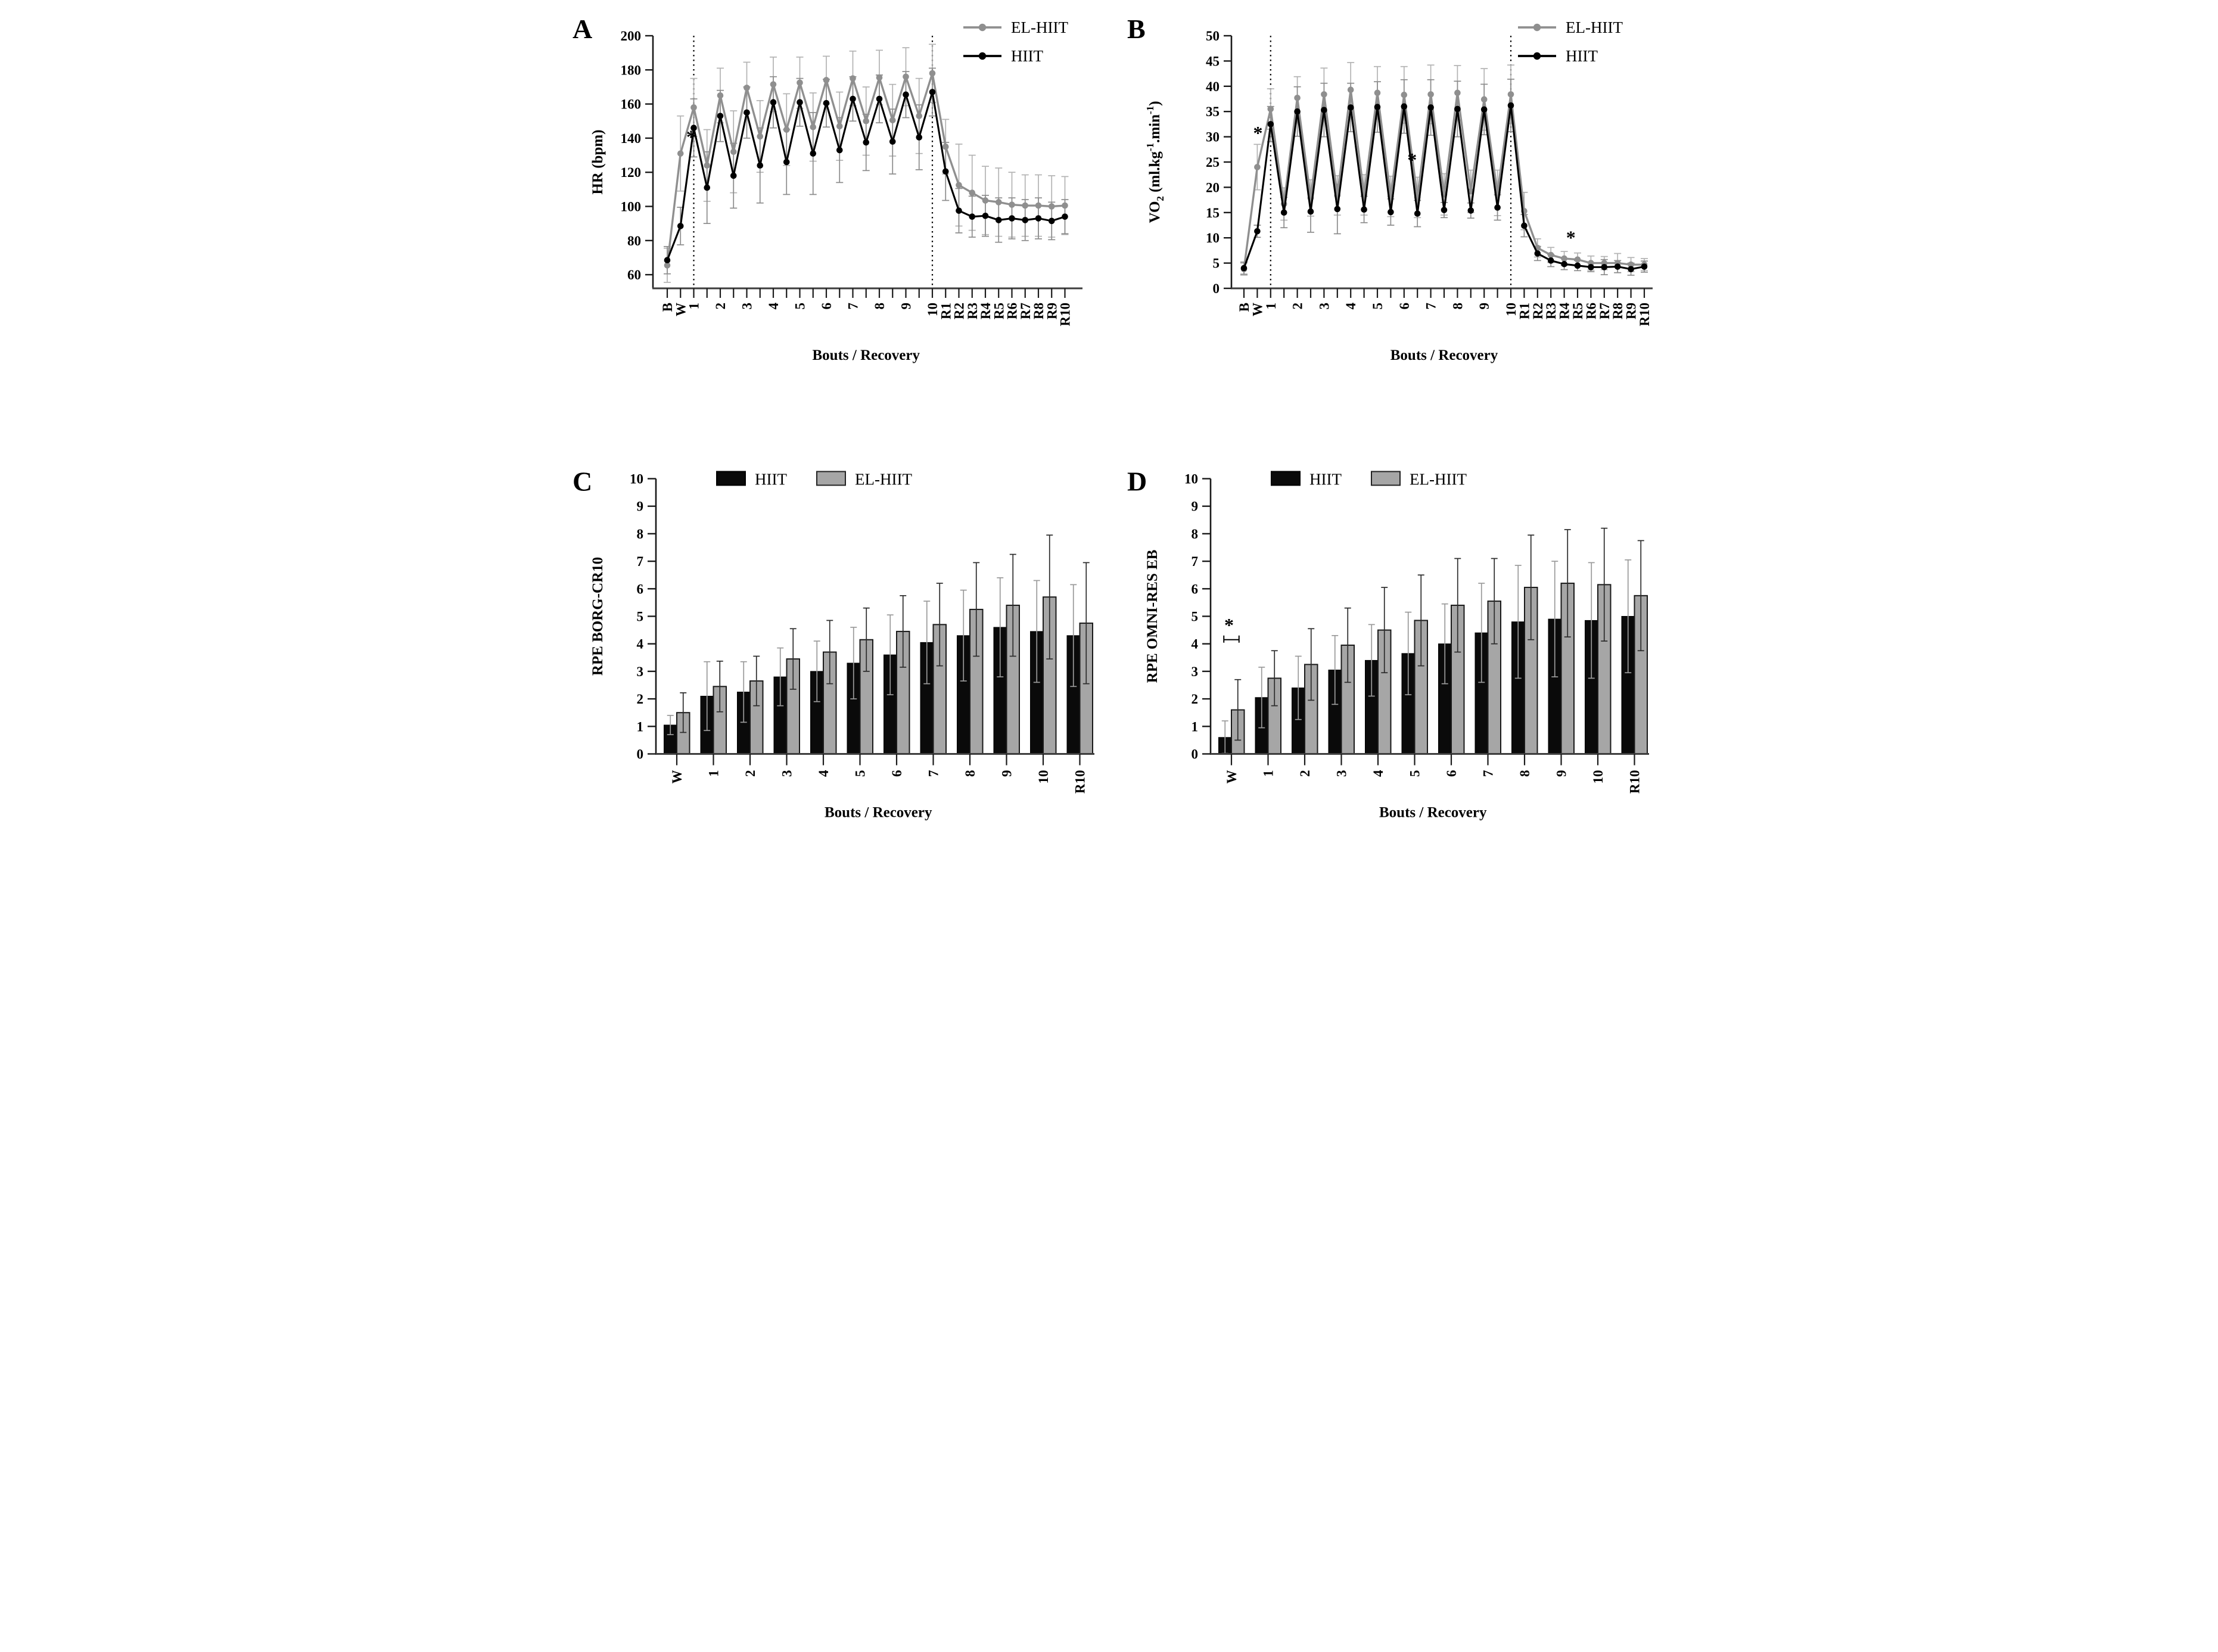 Image resolution: width=2218 pixels, height=1652 pixels. Describe the element at coordinates (1578, 311) in the screenshot. I see `x-tick-label: R5` at that location.